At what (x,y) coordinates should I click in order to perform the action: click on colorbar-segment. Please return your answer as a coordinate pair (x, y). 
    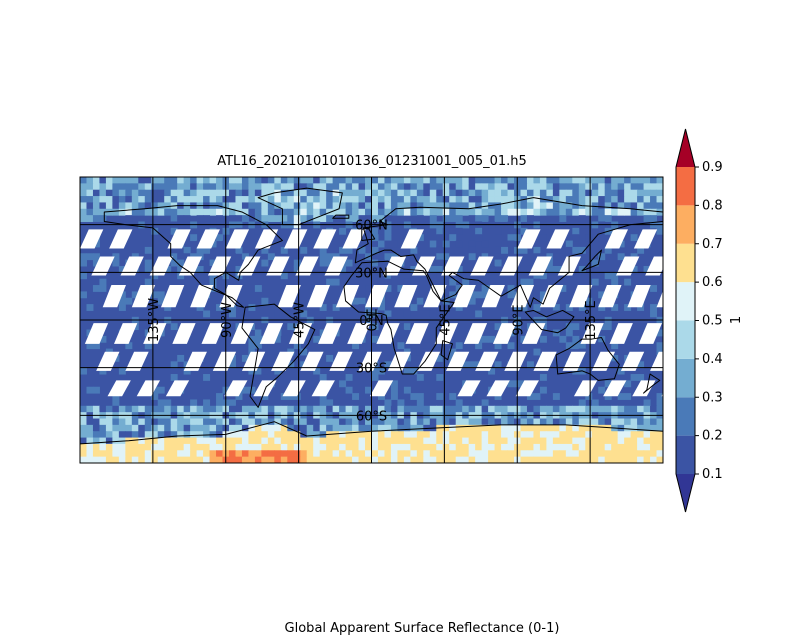
    Looking at the image, I should click on (685, 378).